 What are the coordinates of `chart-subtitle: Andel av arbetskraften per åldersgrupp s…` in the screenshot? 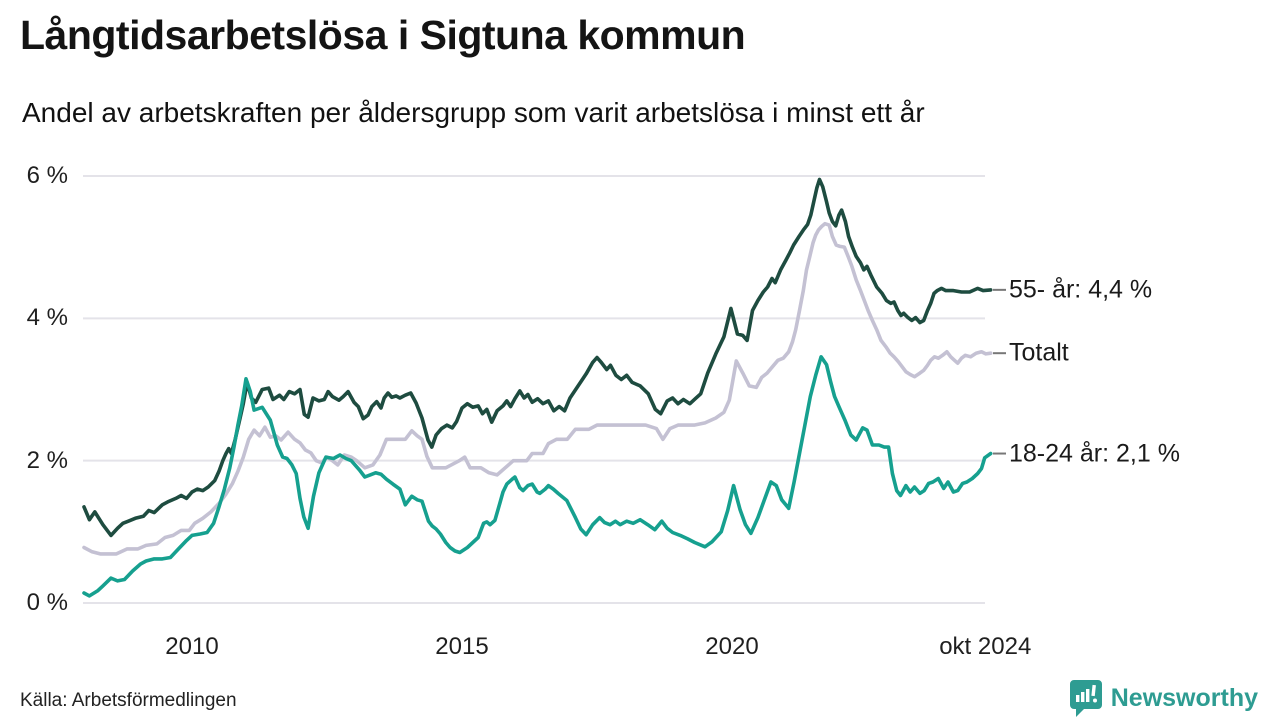 It's located at (473, 112).